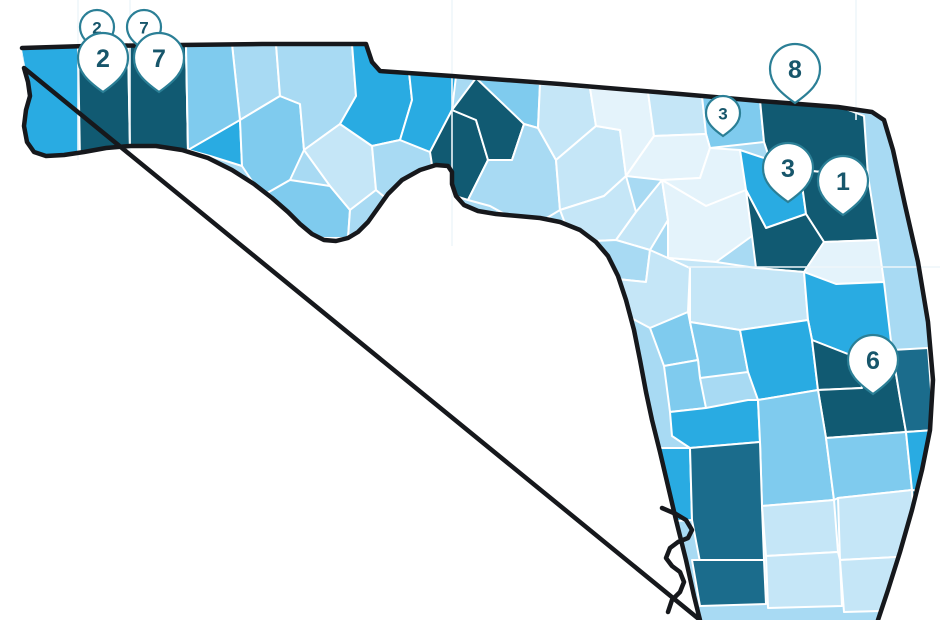  I want to click on county-highlands, so click(877, 525).